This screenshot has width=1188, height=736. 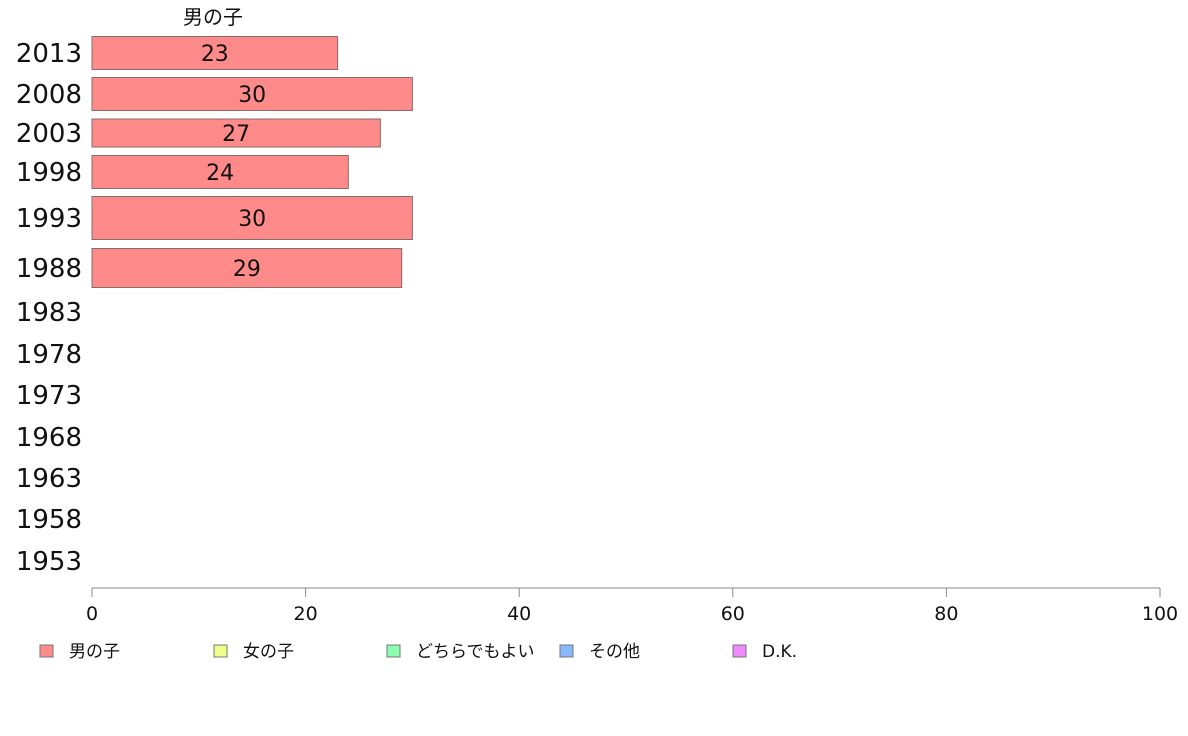 What do you see at coordinates (268, 652) in the screenshot?
I see `legend-label: 女の子` at bounding box center [268, 652].